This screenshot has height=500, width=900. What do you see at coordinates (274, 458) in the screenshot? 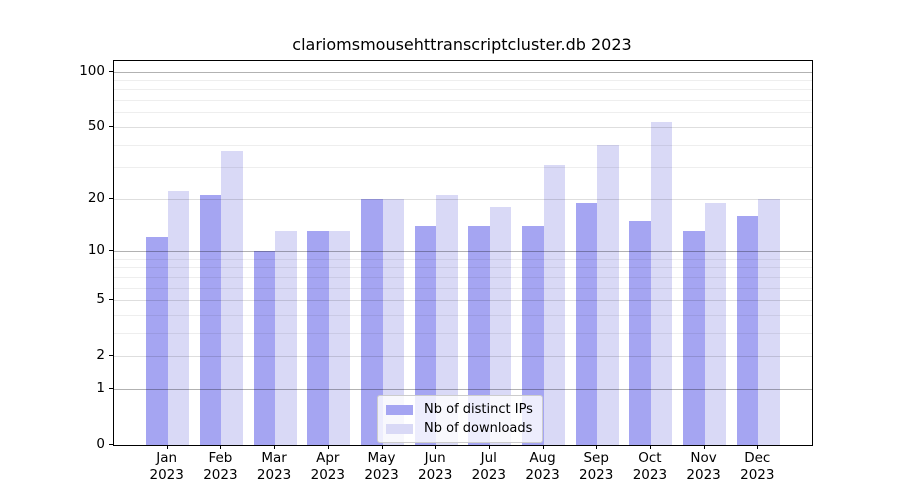
I see `x-tick-month: Mar` at bounding box center [274, 458].